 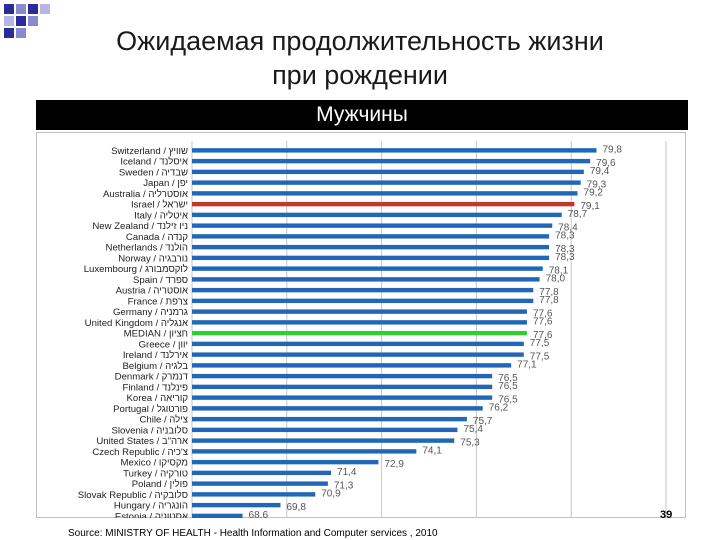 What do you see at coordinates (527, 364) in the screenshot?
I see `value-label: 77,1` at bounding box center [527, 364].